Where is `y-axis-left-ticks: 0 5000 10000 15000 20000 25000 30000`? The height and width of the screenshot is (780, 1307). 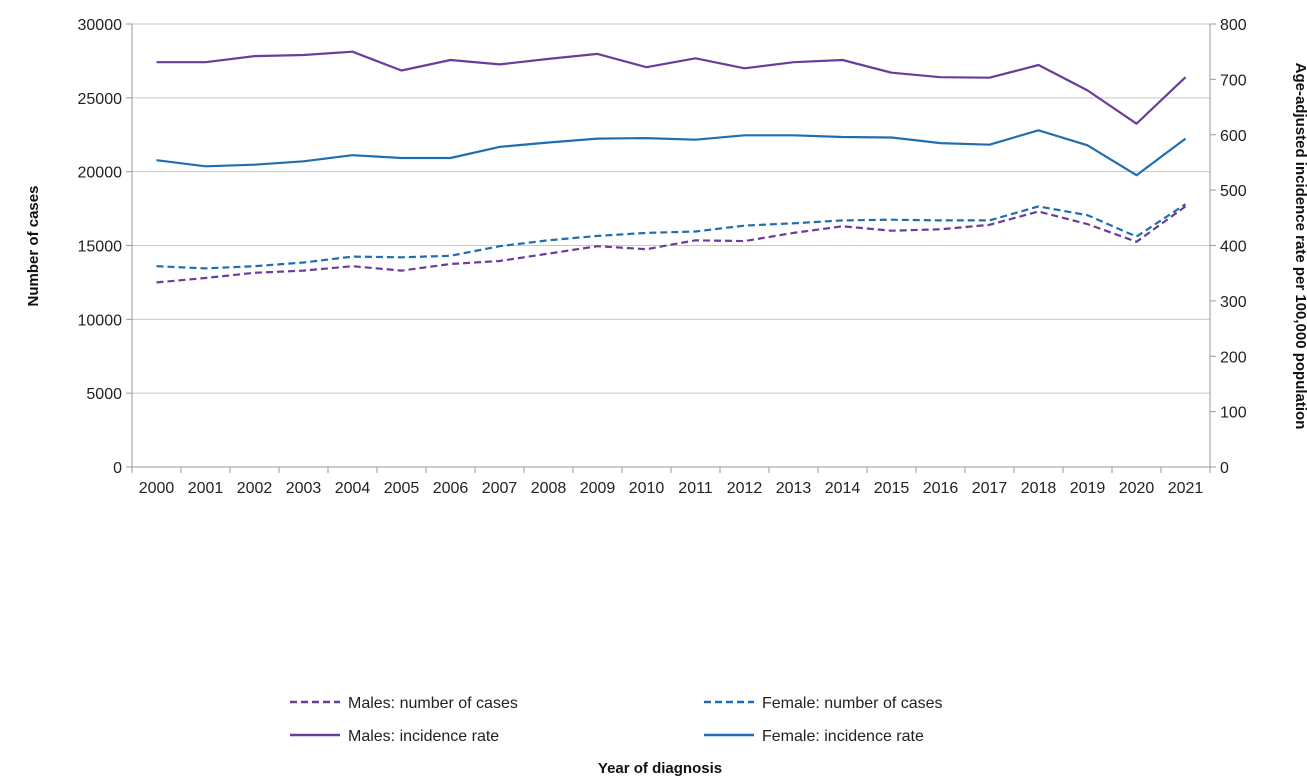 y-axis-left-ticks: 0 5000 10000 15000 20000 25000 30000 is located at coordinates (105, 247).